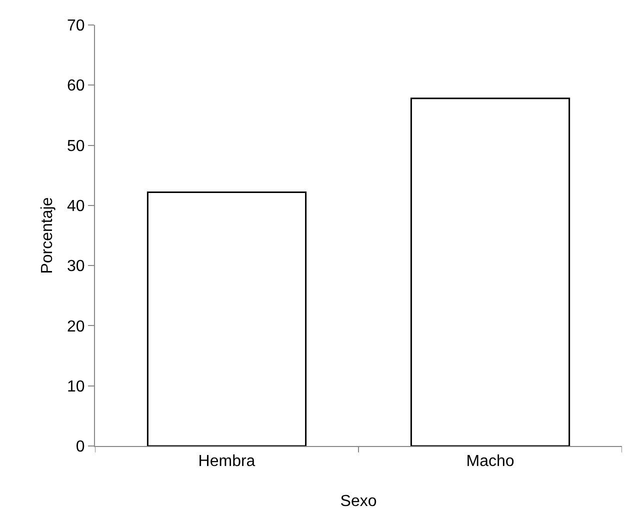 The height and width of the screenshot is (531, 642). Describe the element at coordinates (76, 267) in the screenshot. I see `y-tick-label: 30` at that location.